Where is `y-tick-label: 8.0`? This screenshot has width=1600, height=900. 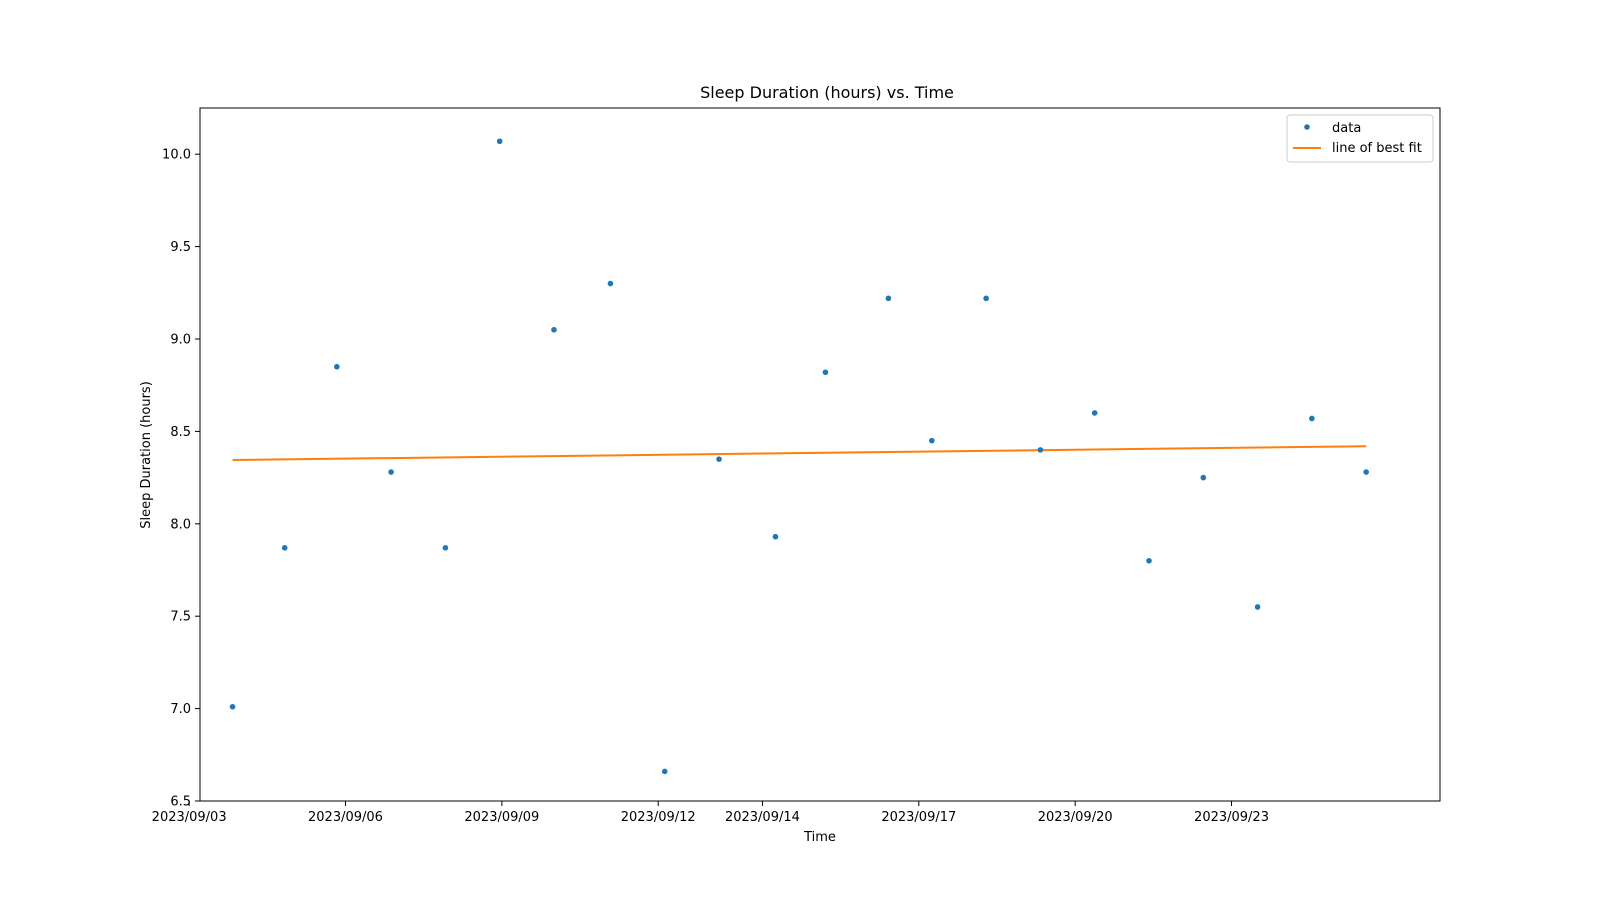
y-tick-label: 8.0 is located at coordinates (180, 524).